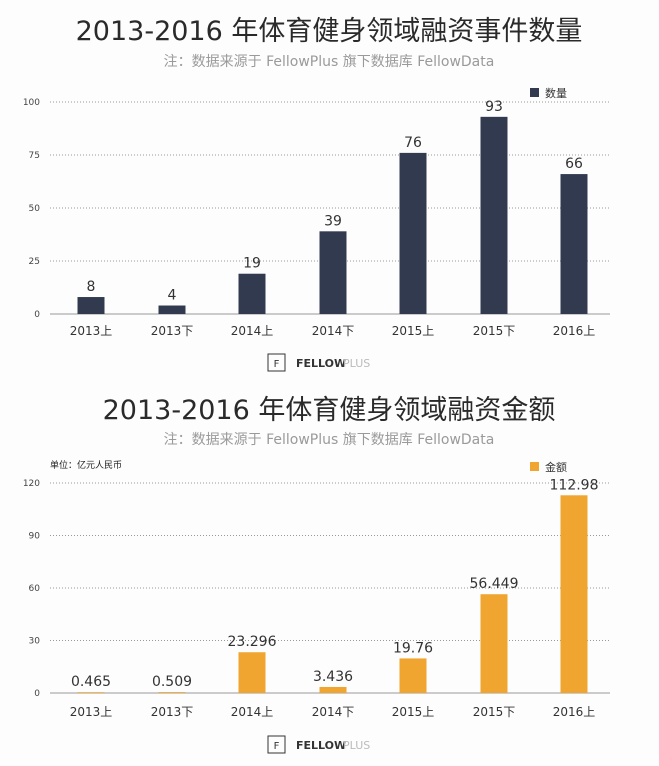 This screenshot has height=766, width=659. Describe the element at coordinates (413, 143) in the screenshot. I see `data-label: 76` at that location.